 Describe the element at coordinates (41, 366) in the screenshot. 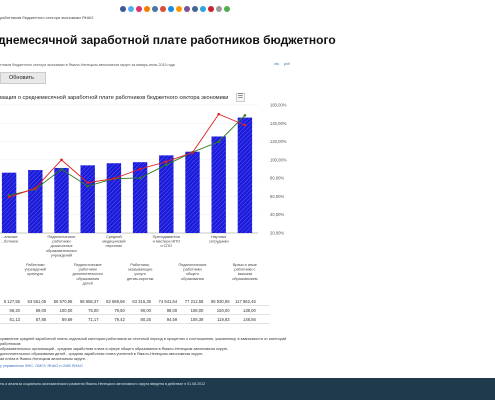

I see `source-note: у управления ФНС, ОМСУ ЯНАО и ОИВ ЯНАО` at that location.